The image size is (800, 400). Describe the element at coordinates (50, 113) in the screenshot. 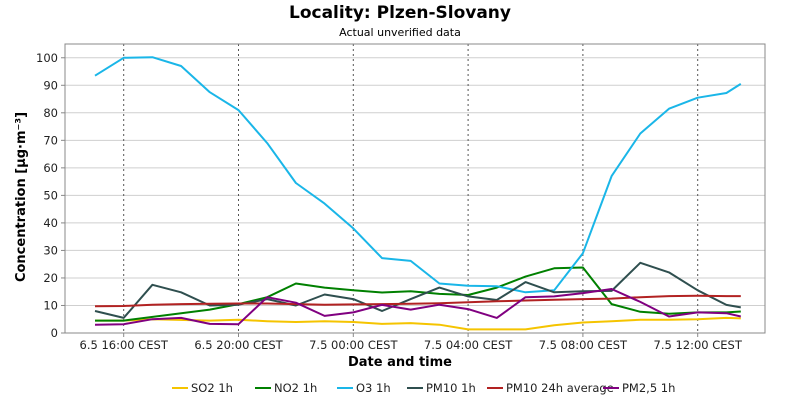

I see `y-tick-label: 80` at that location.